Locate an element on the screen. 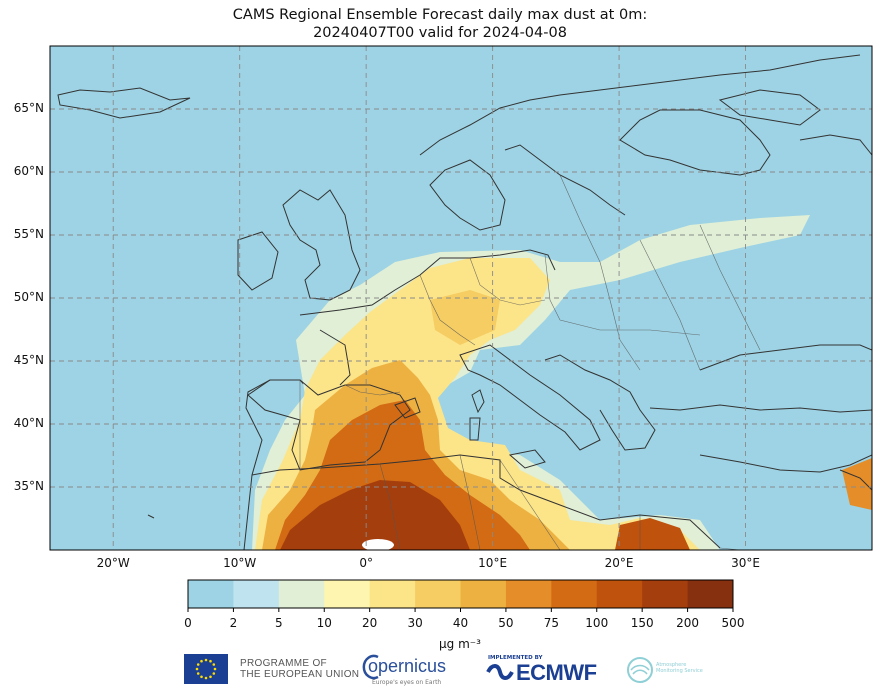  copernicus-subtext: Europe's eyes on Earth is located at coordinates (407, 682).